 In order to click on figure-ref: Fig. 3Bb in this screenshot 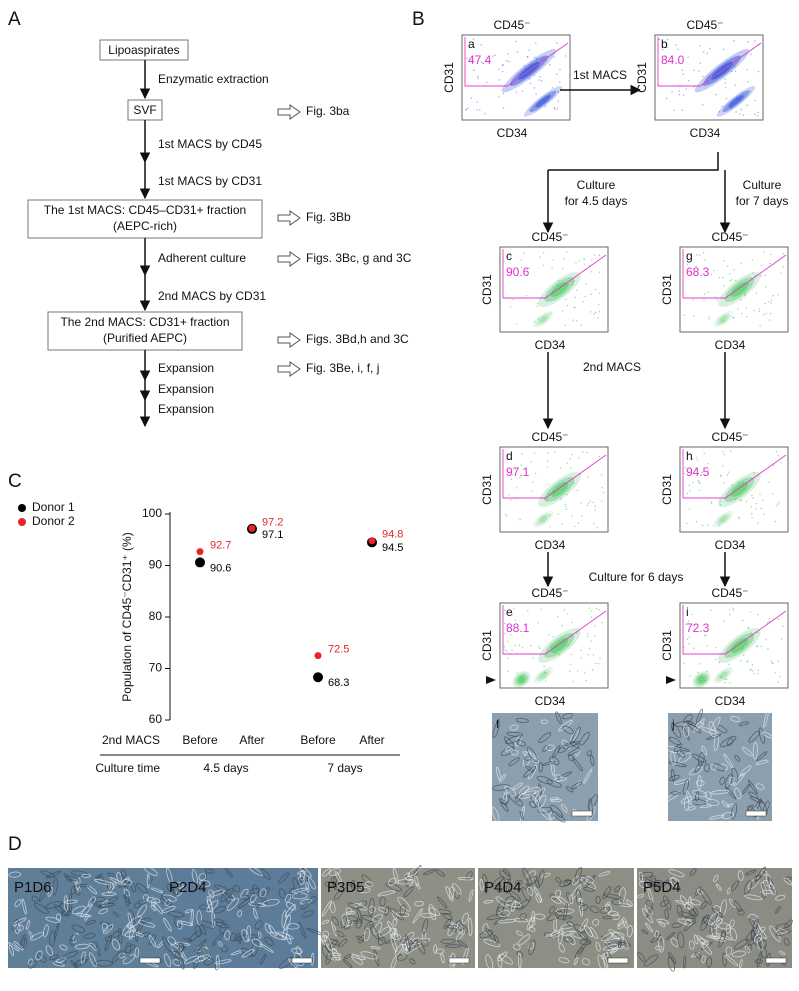, I will do `click(328, 217)`.